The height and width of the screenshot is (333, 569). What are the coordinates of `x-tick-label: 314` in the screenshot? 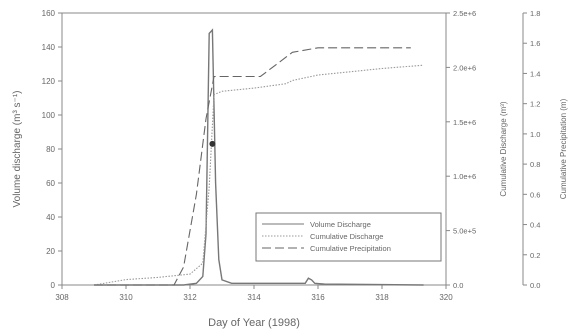 It's located at (254, 297).